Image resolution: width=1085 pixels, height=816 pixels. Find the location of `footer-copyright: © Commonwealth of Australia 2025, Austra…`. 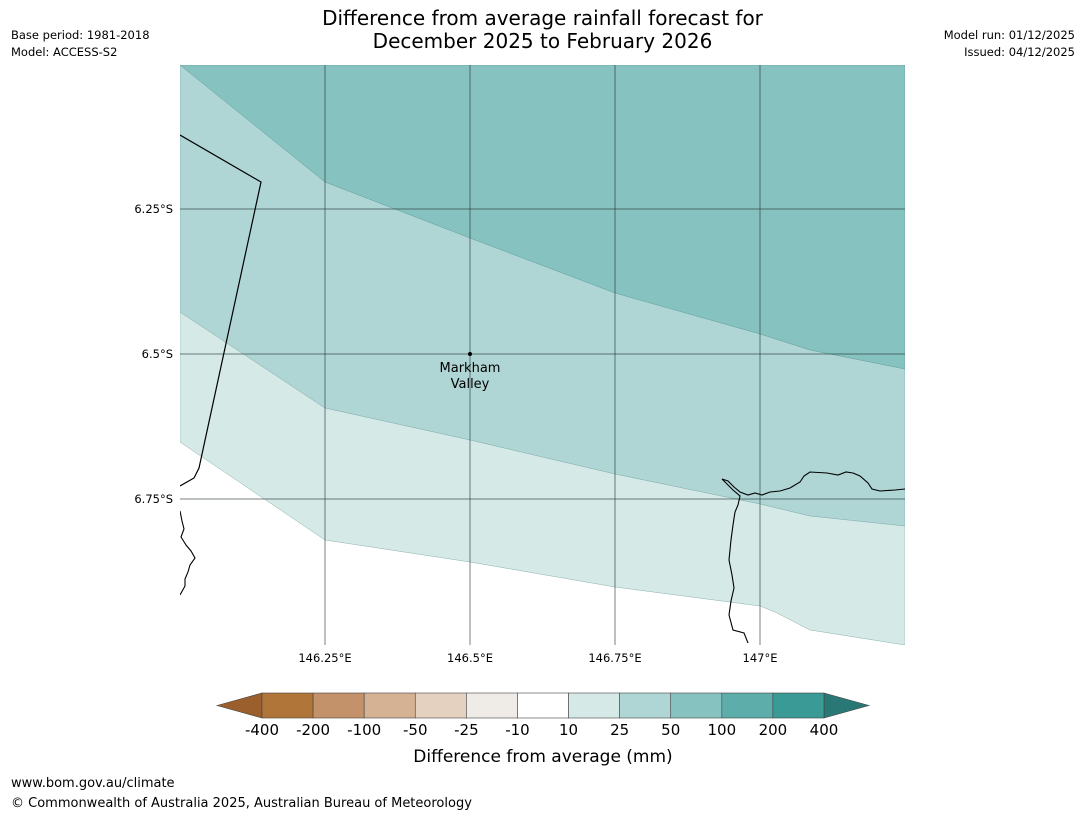

footer-copyright: © Commonwealth of Australia 2025, Austra… is located at coordinates (241, 803).